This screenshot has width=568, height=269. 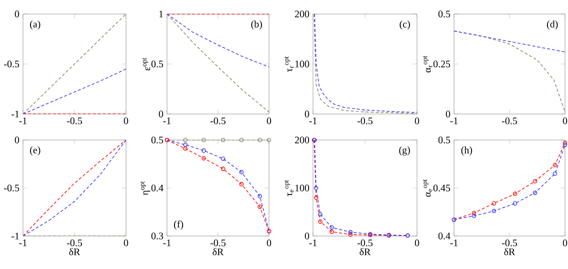 I want to click on annotation: (g), so click(x=404, y=151).